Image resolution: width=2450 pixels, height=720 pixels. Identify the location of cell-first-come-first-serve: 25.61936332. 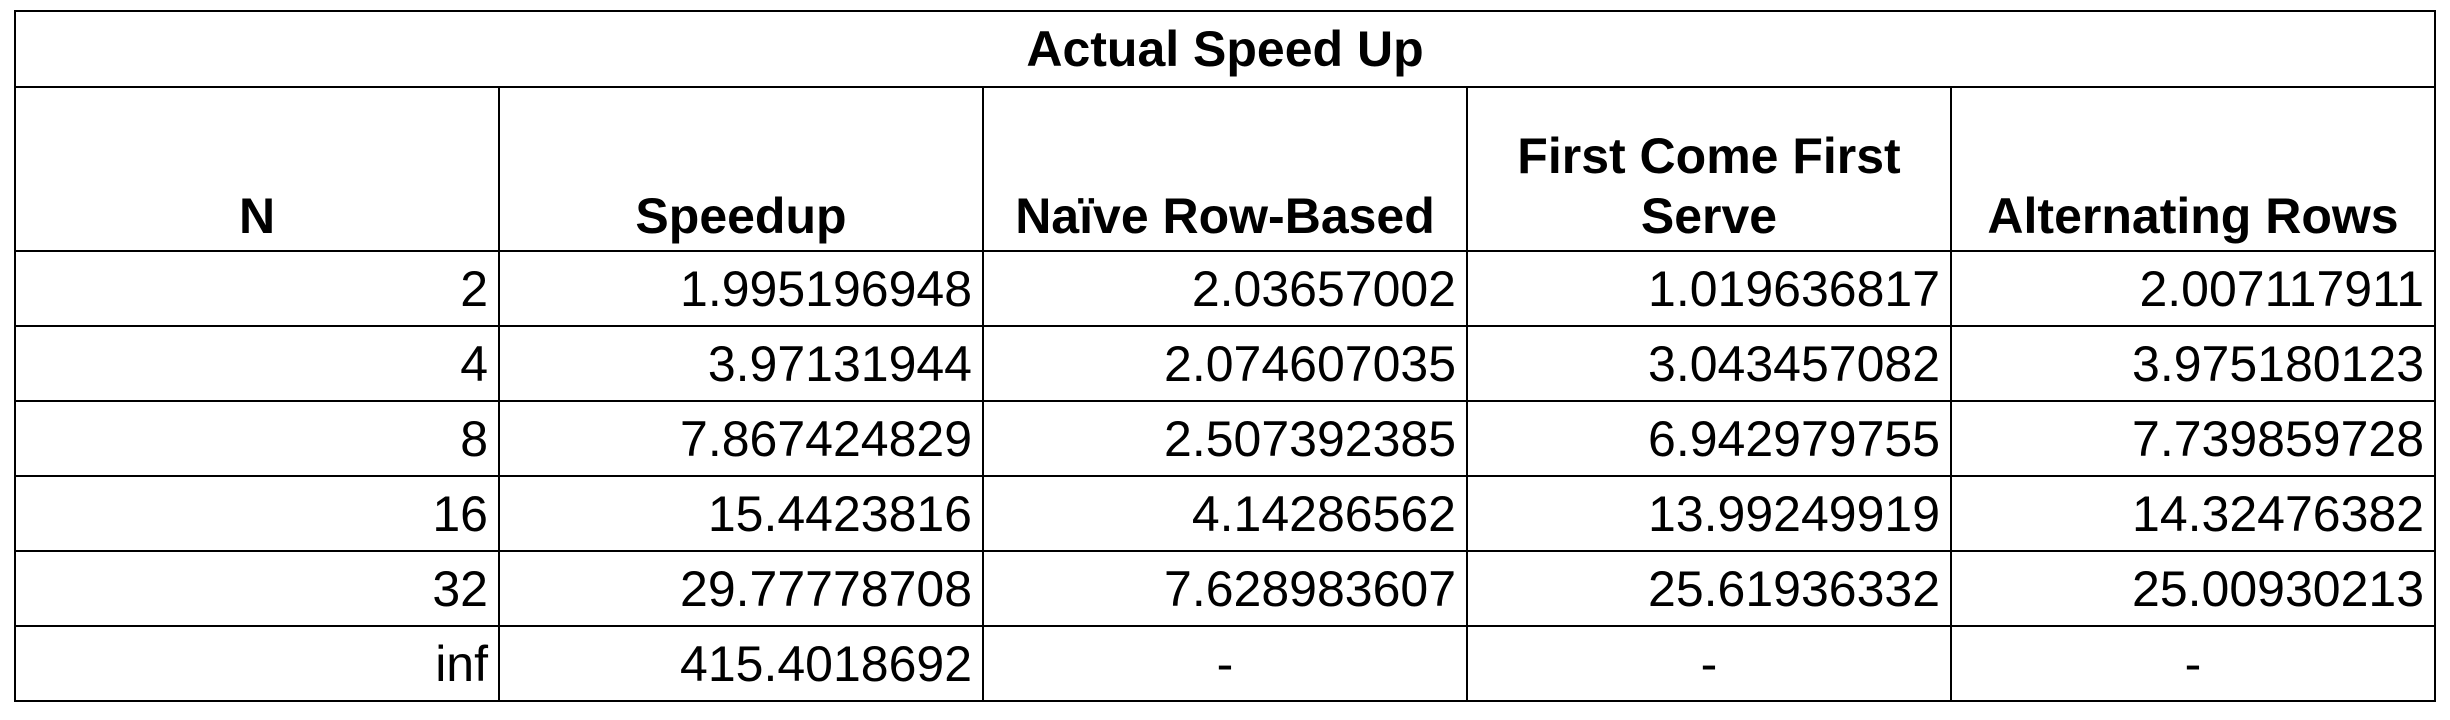
(1709, 588).